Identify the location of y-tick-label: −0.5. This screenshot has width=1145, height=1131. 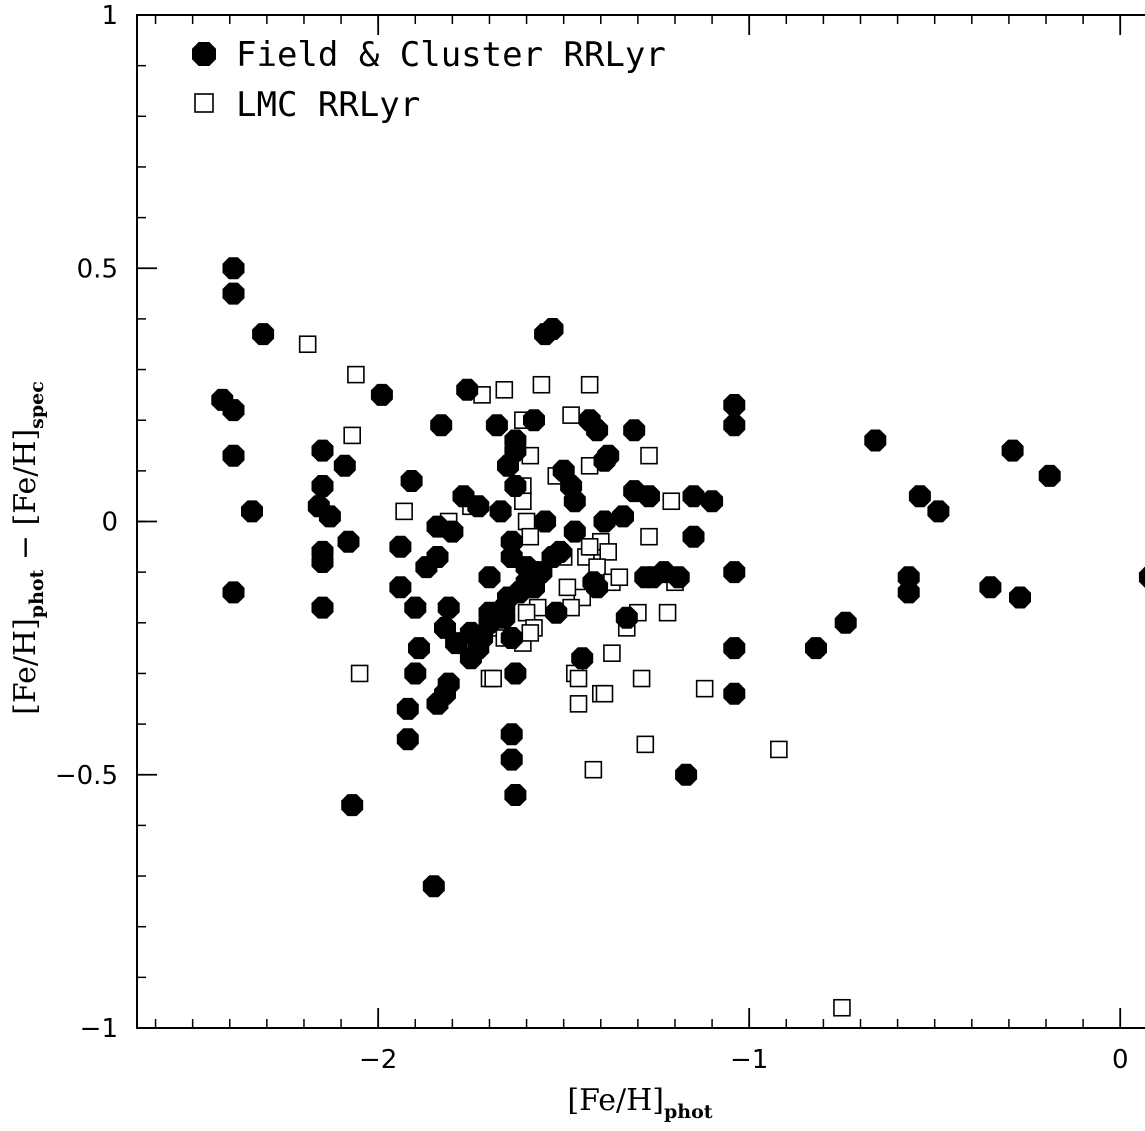
(86, 776).